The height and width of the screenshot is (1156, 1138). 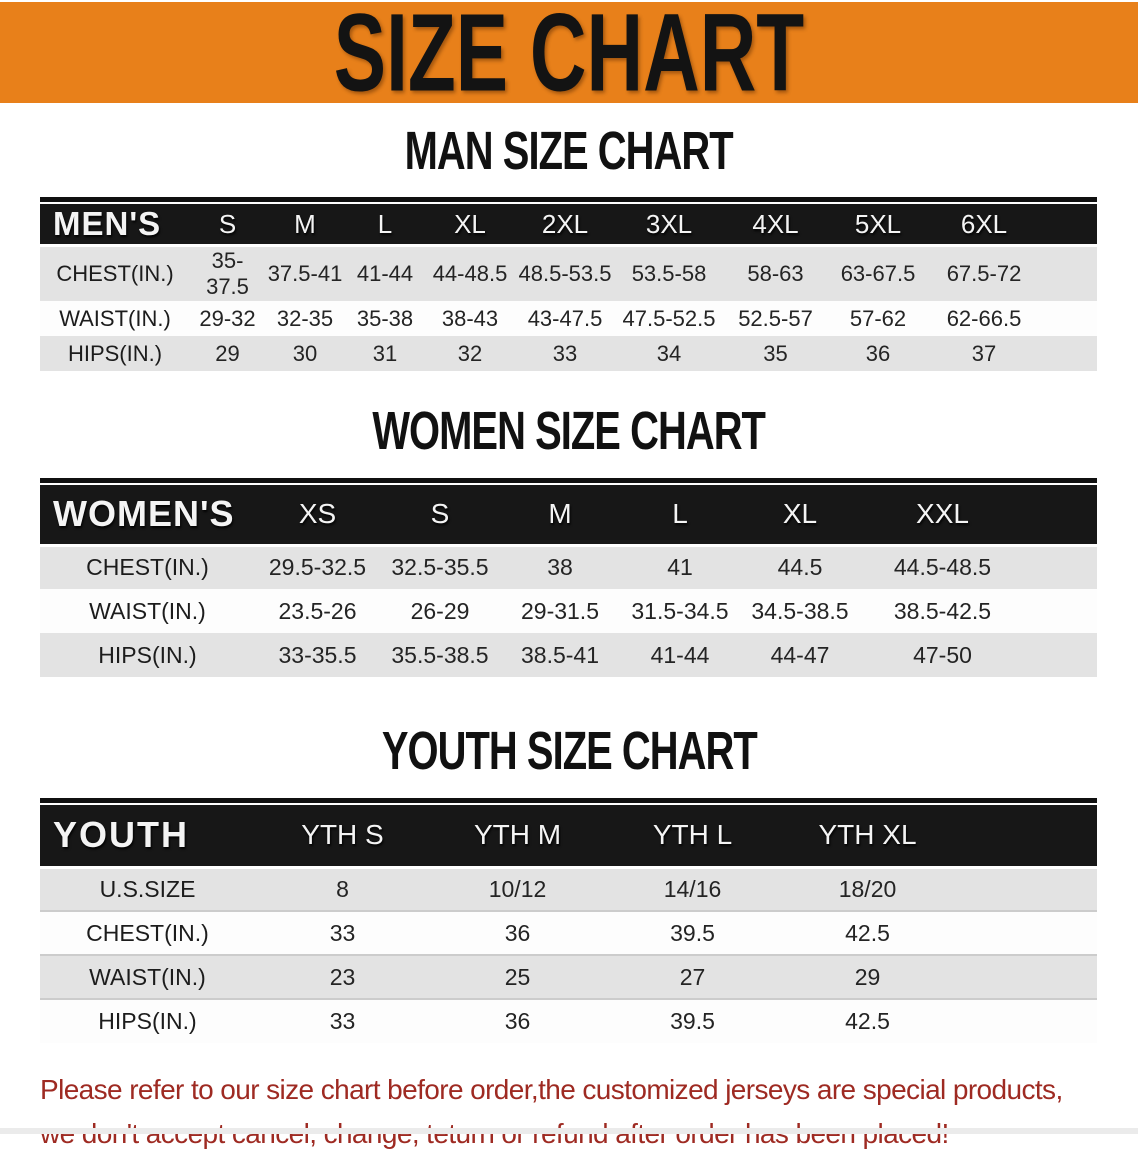 I want to click on size-value-cell: 26-29, so click(x=440, y=611).